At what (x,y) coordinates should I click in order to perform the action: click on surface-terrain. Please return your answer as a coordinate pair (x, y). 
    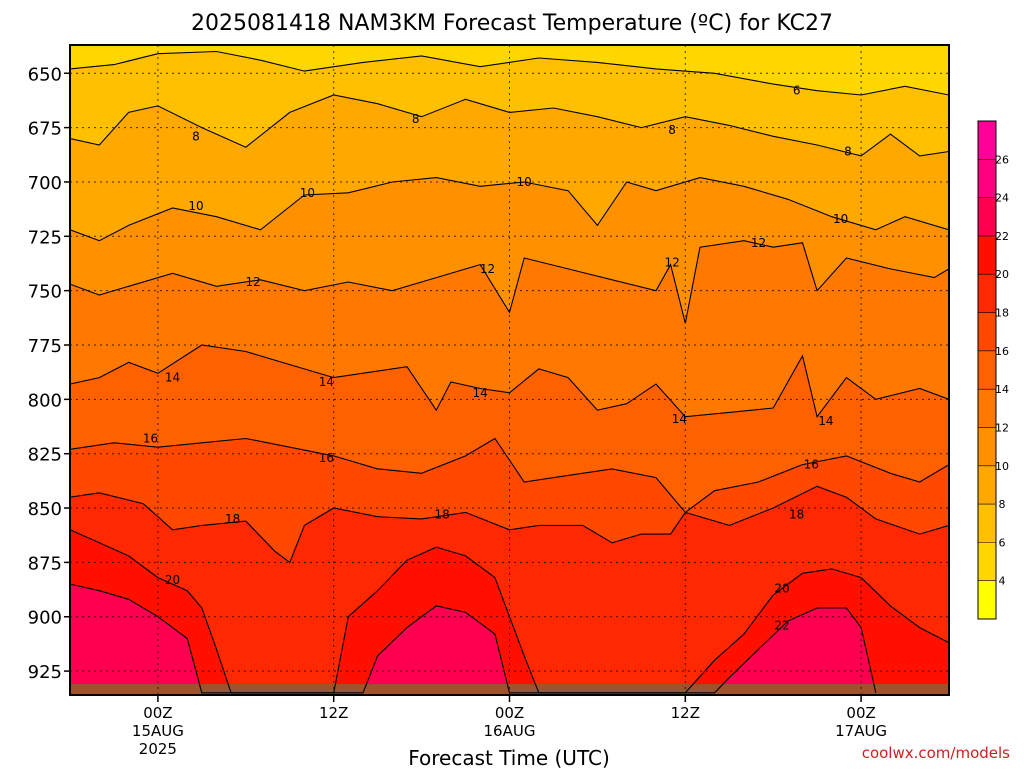
    Looking at the image, I should click on (509, 689).